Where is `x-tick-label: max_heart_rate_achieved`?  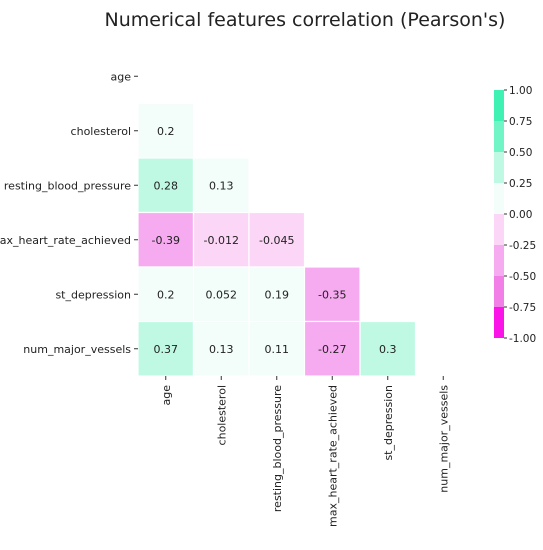 x-tick-label: max_heart_rate_achieved is located at coordinates (332, 456).